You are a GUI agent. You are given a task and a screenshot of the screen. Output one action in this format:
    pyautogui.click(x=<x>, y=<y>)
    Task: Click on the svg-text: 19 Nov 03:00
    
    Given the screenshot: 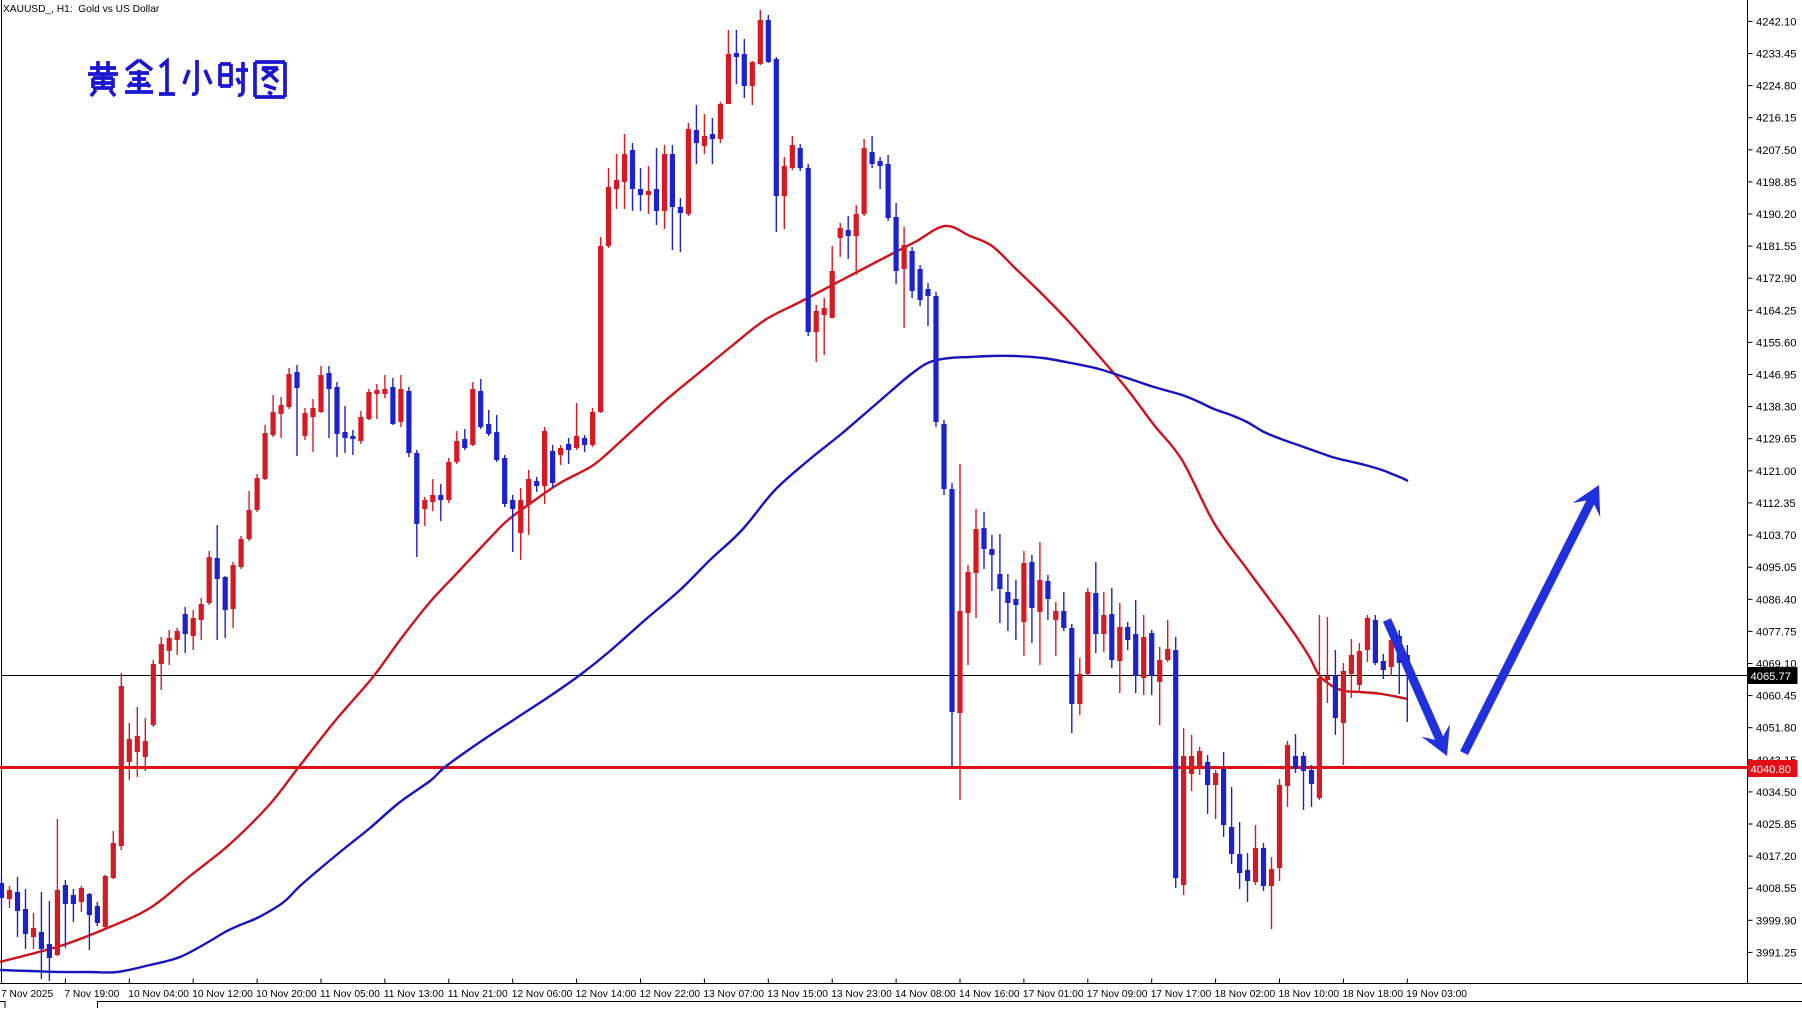 What is the action you would take?
    pyautogui.click(x=1436, y=994)
    